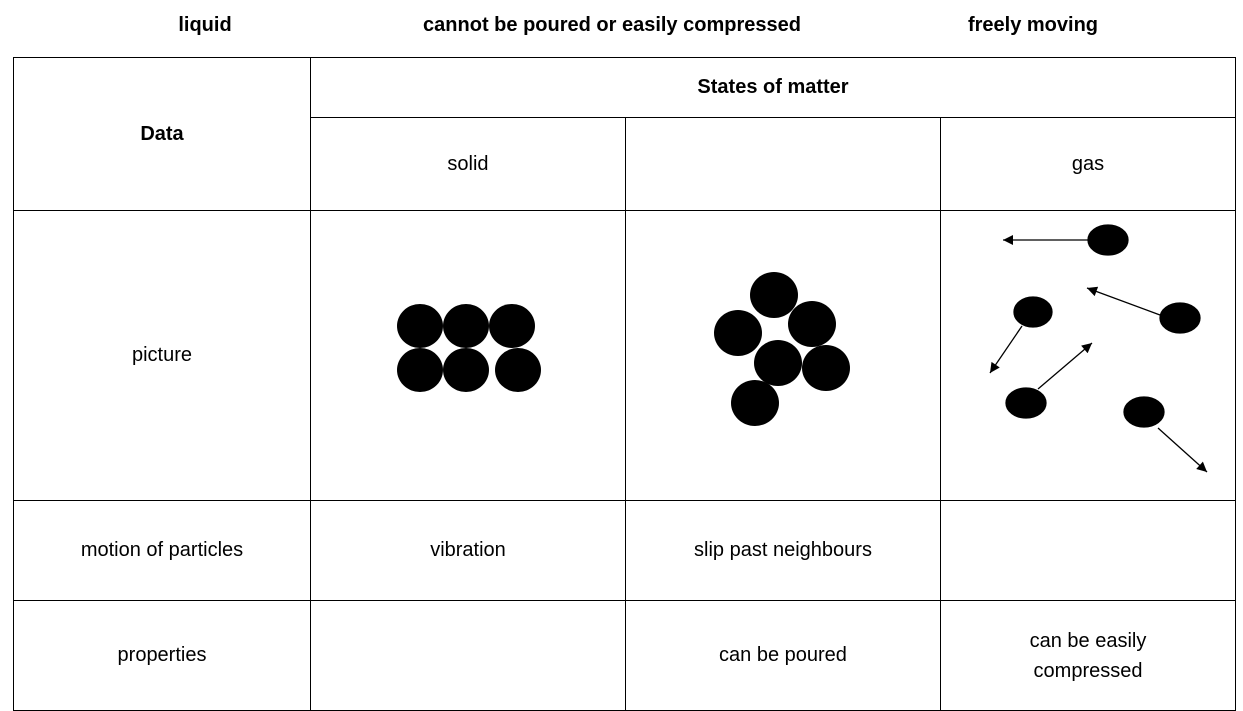  I want to click on group-header: States of matter, so click(773, 87).